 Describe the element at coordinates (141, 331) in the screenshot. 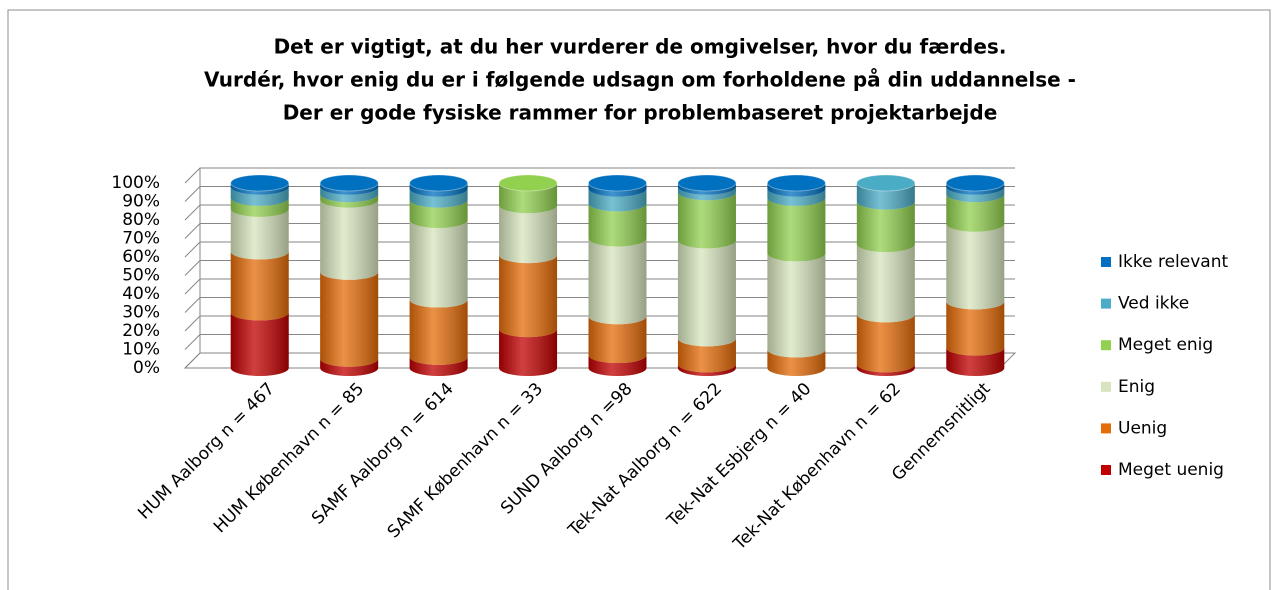

I see `y-tick-label: 20%` at that location.